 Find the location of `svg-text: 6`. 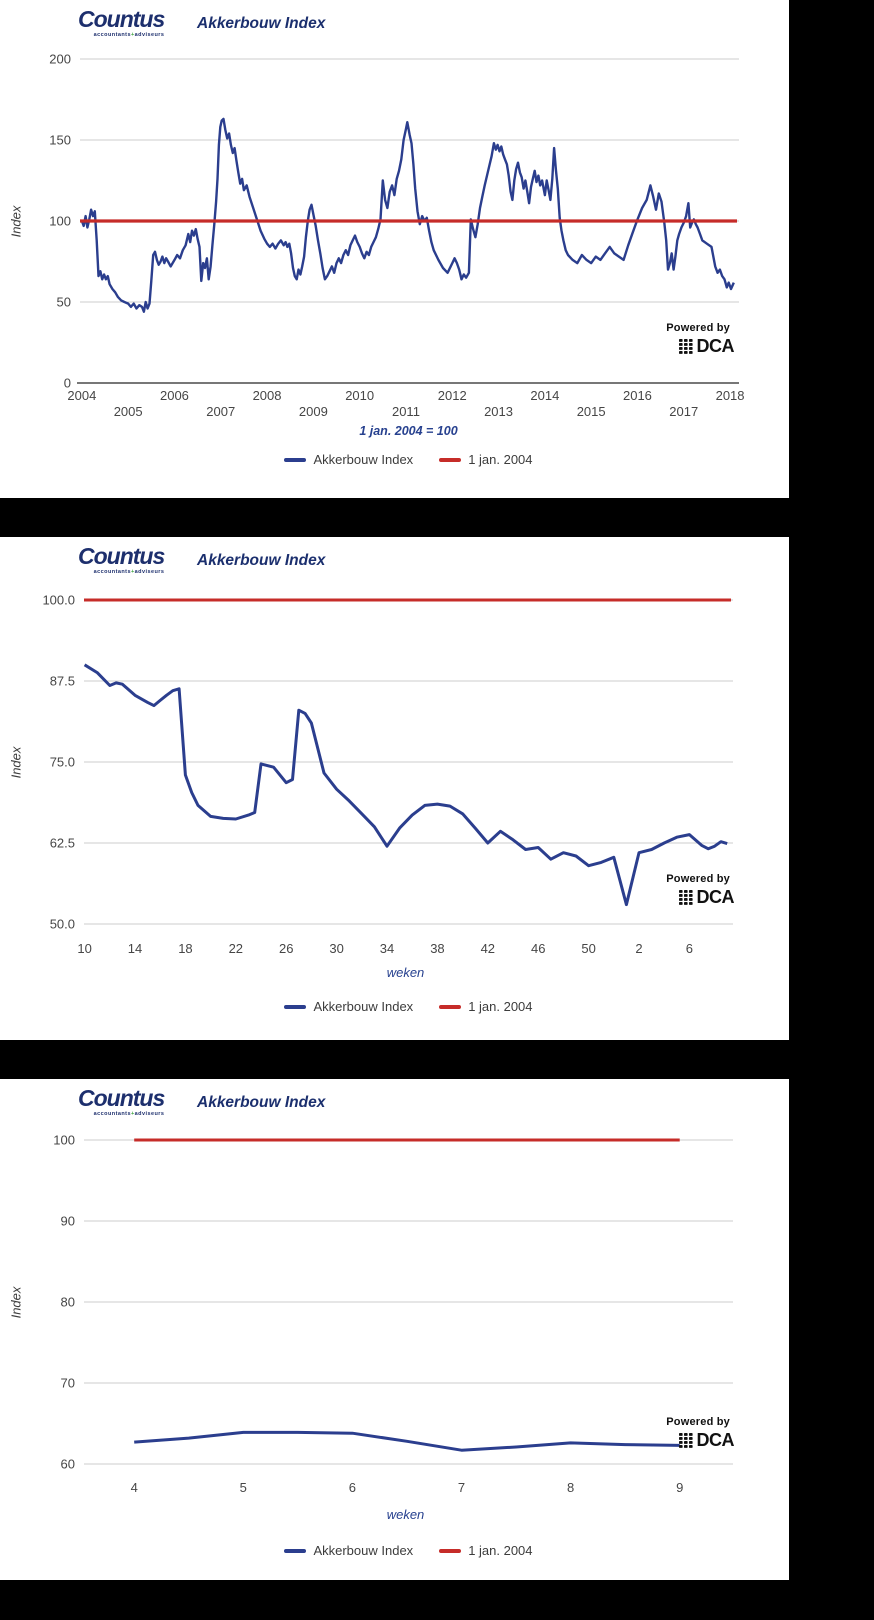

svg-text: 6 is located at coordinates (689, 948).